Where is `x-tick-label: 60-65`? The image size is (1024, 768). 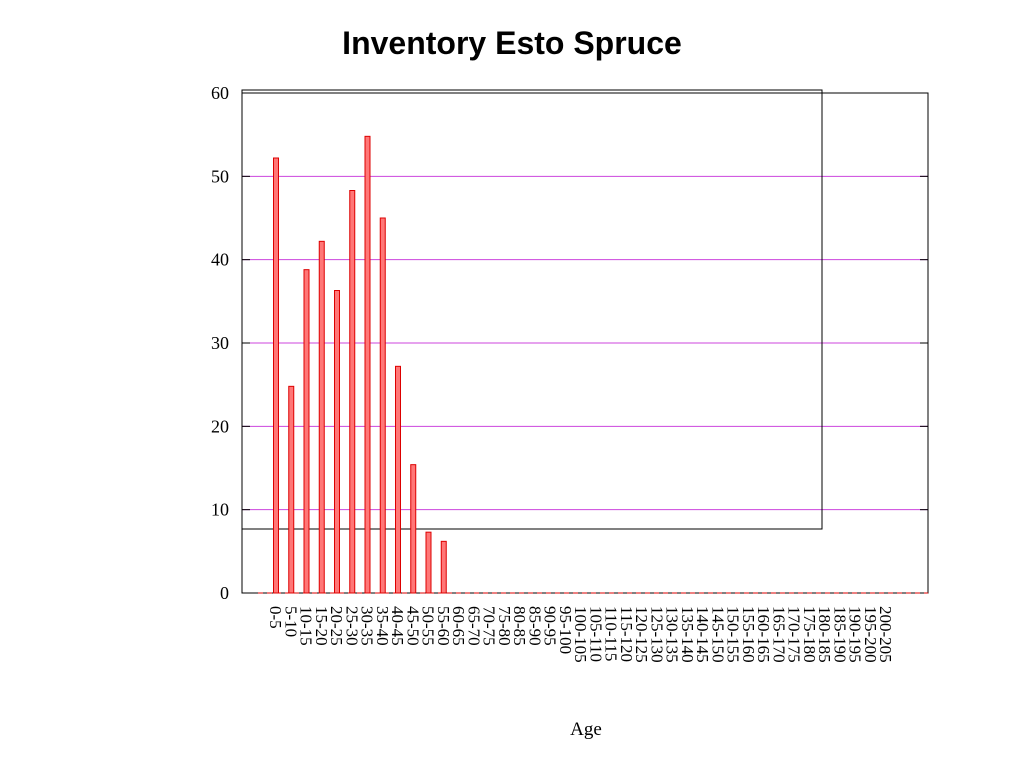
x-tick-label: 60-65 is located at coordinates (458, 626).